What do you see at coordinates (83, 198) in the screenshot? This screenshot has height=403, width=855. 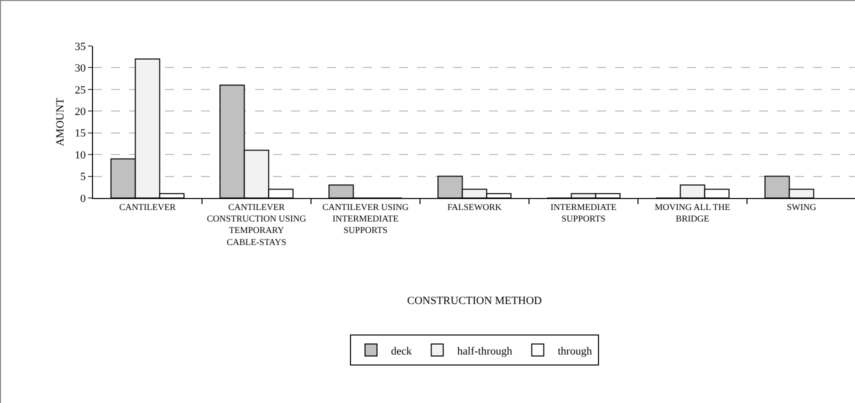 I see `y-tick-label: 0` at bounding box center [83, 198].